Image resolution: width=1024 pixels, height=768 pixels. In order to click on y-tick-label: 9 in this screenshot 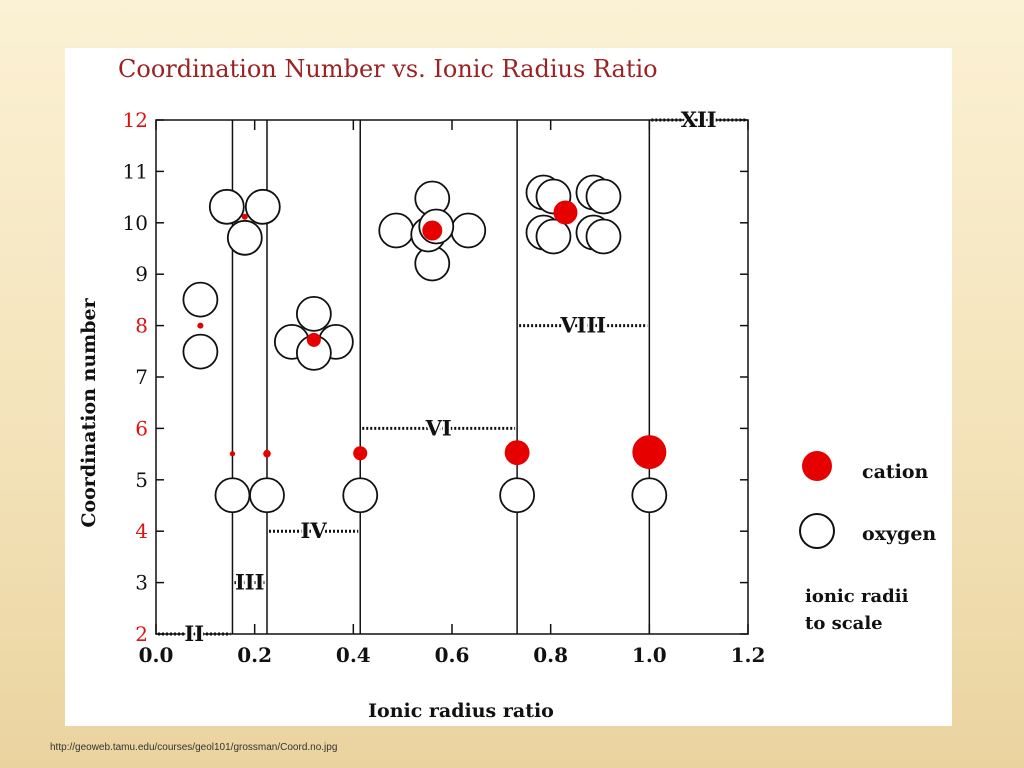, I will do `click(141, 274)`.